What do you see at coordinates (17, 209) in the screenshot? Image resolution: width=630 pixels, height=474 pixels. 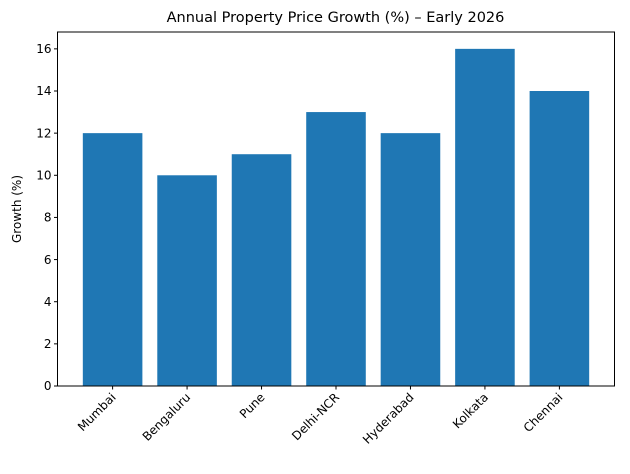 I see `y-axis-label: Growth (%)` at bounding box center [17, 209].